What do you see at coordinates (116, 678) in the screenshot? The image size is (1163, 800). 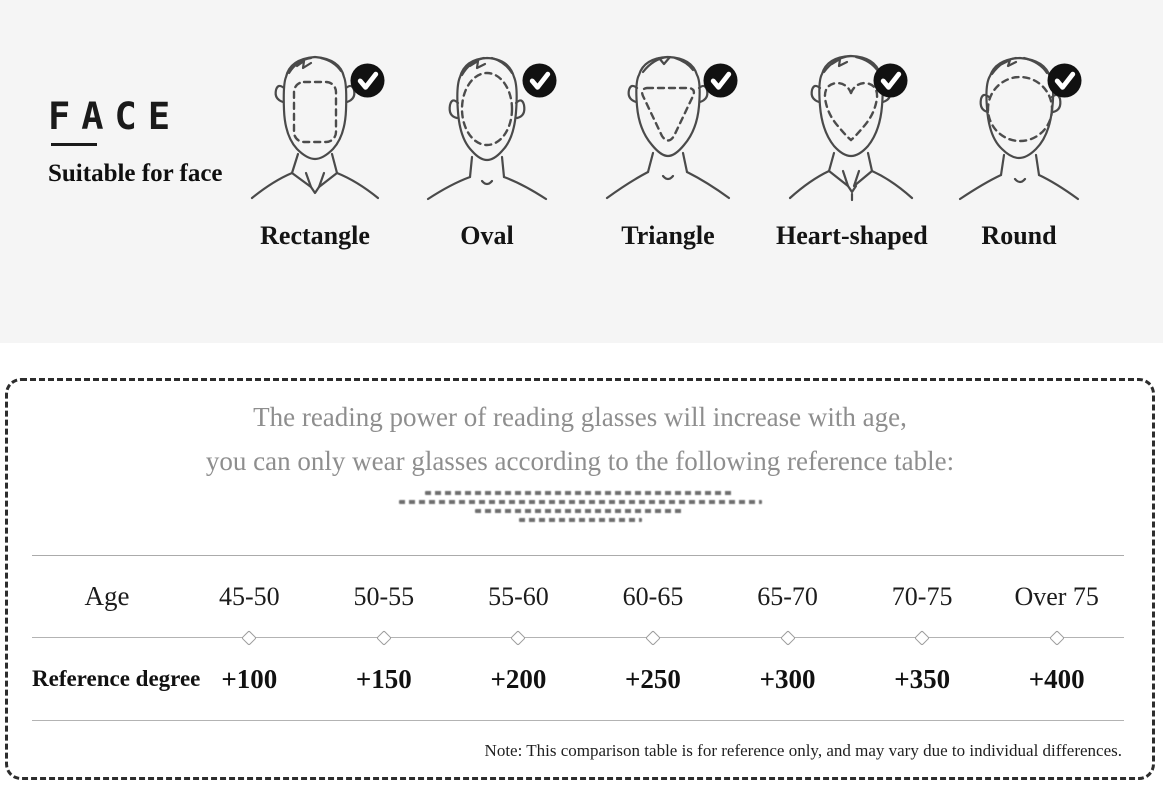 I see `degree-row-header: Reference degree` at bounding box center [116, 678].